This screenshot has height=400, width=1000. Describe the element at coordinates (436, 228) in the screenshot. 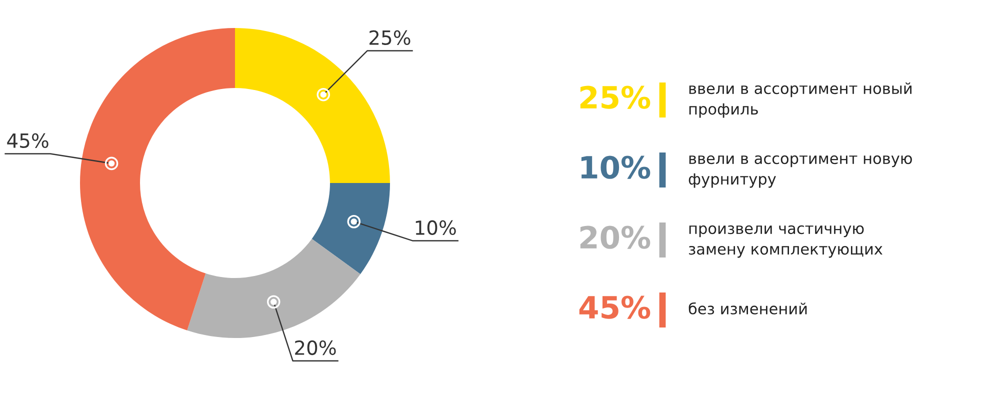

I see `data-label: 10%` at that location.